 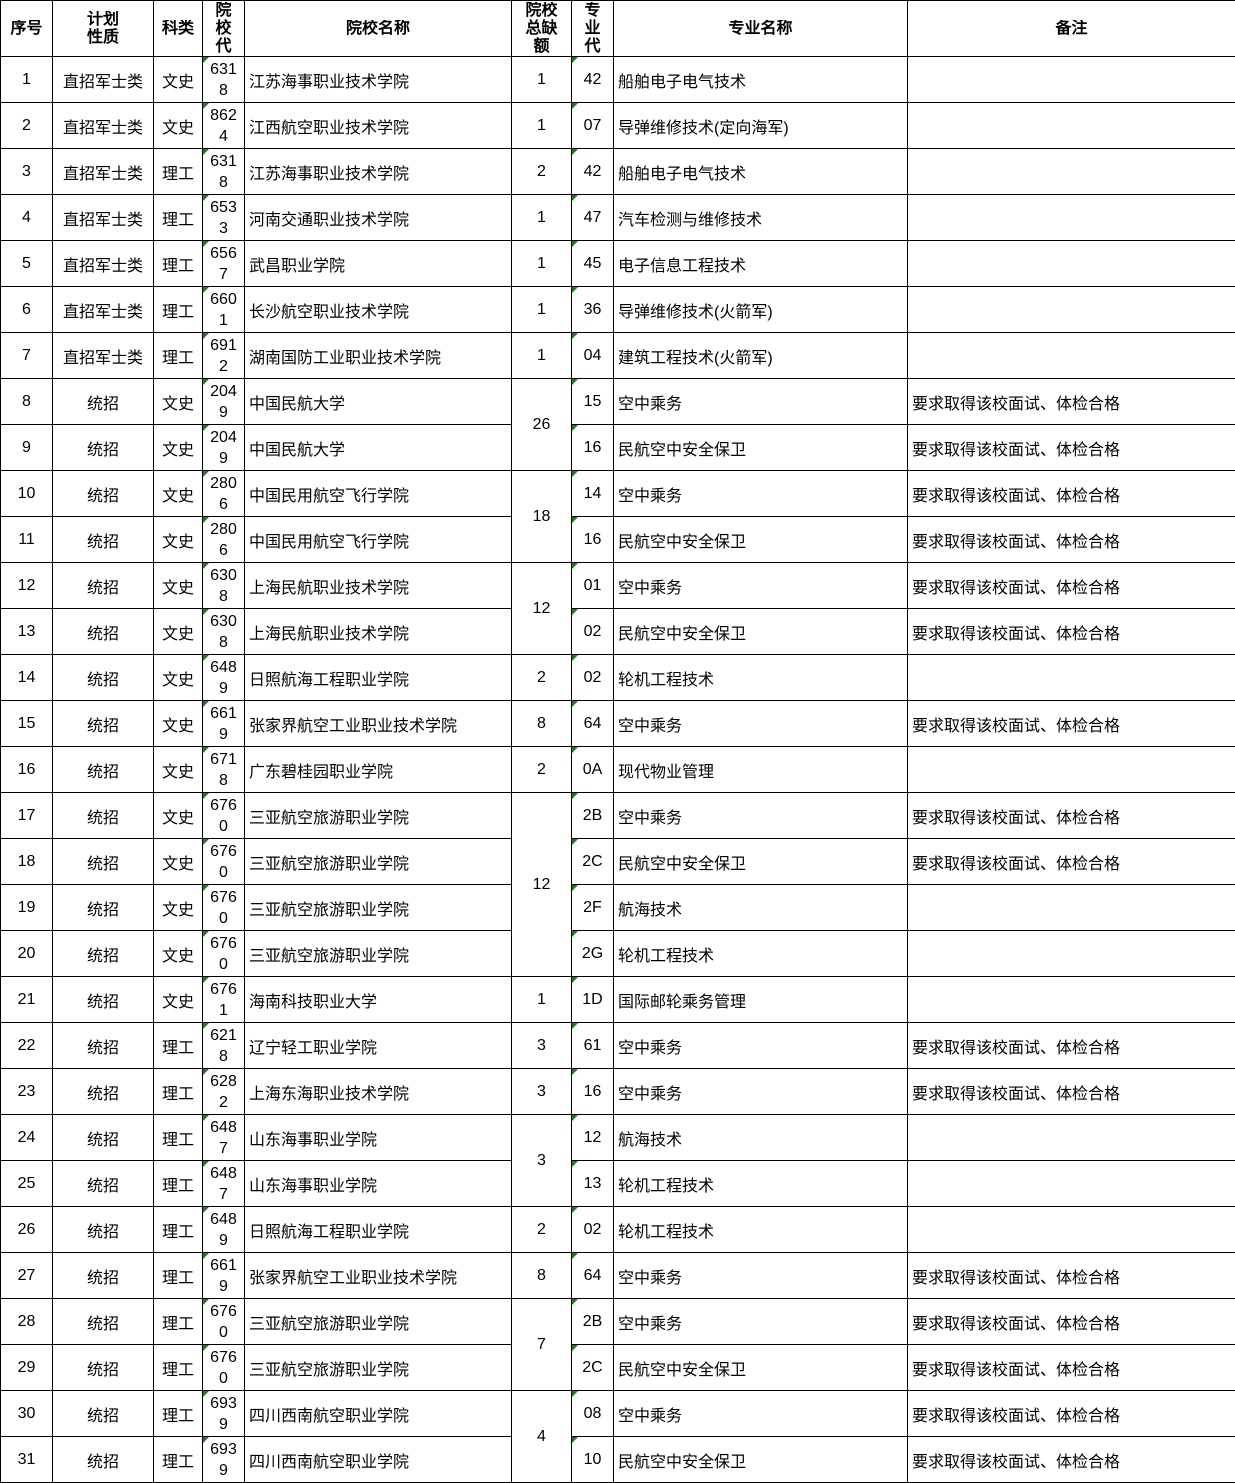 What do you see at coordinates (26, 1091) in the screenshot?
I see `cell-index: 23` at bounding box center [26, 1091].